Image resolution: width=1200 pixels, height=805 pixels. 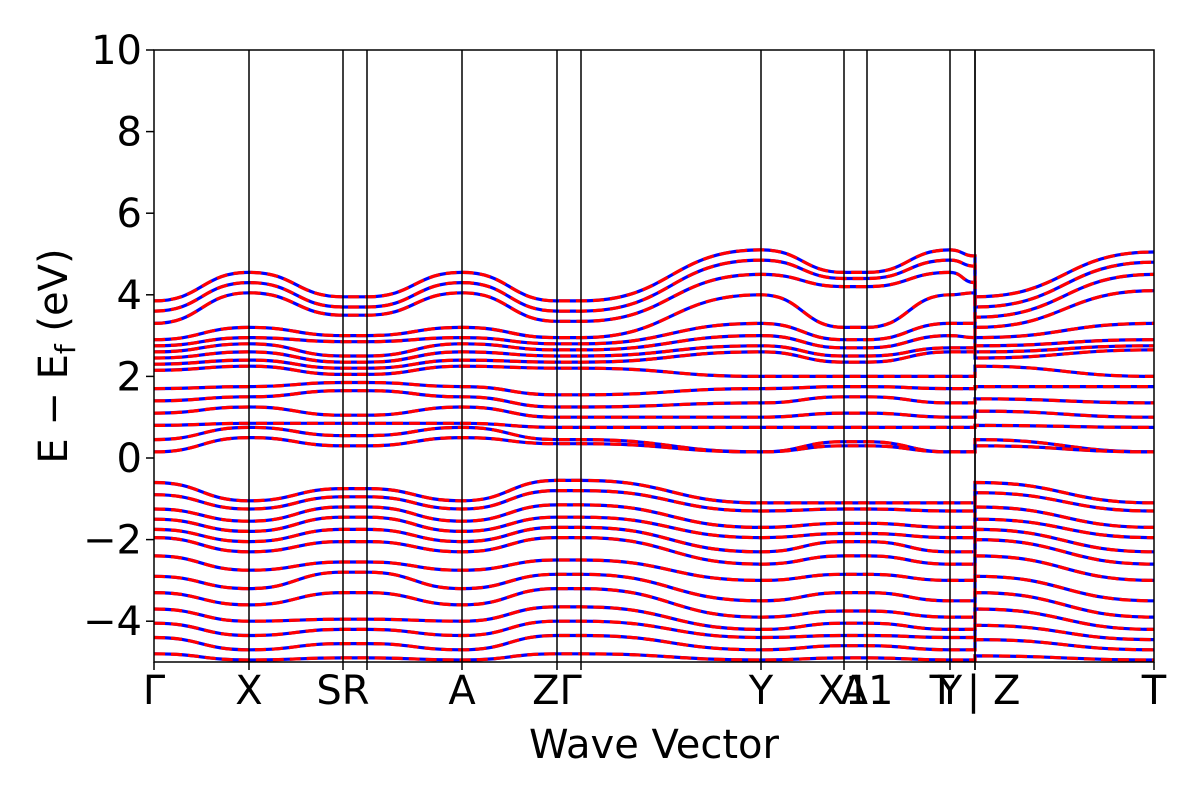 I want to click on y-tick-label: −4, so click(x=112, y=622).